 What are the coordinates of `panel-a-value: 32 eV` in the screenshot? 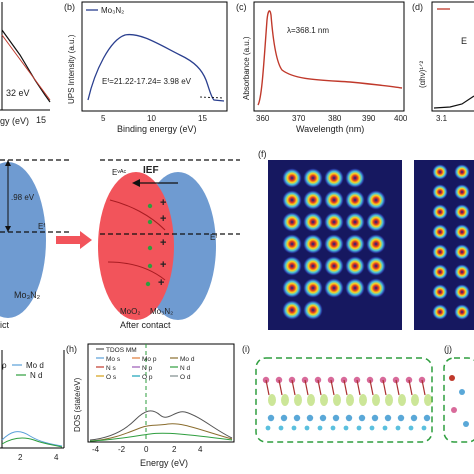 It's located at (18, 93).